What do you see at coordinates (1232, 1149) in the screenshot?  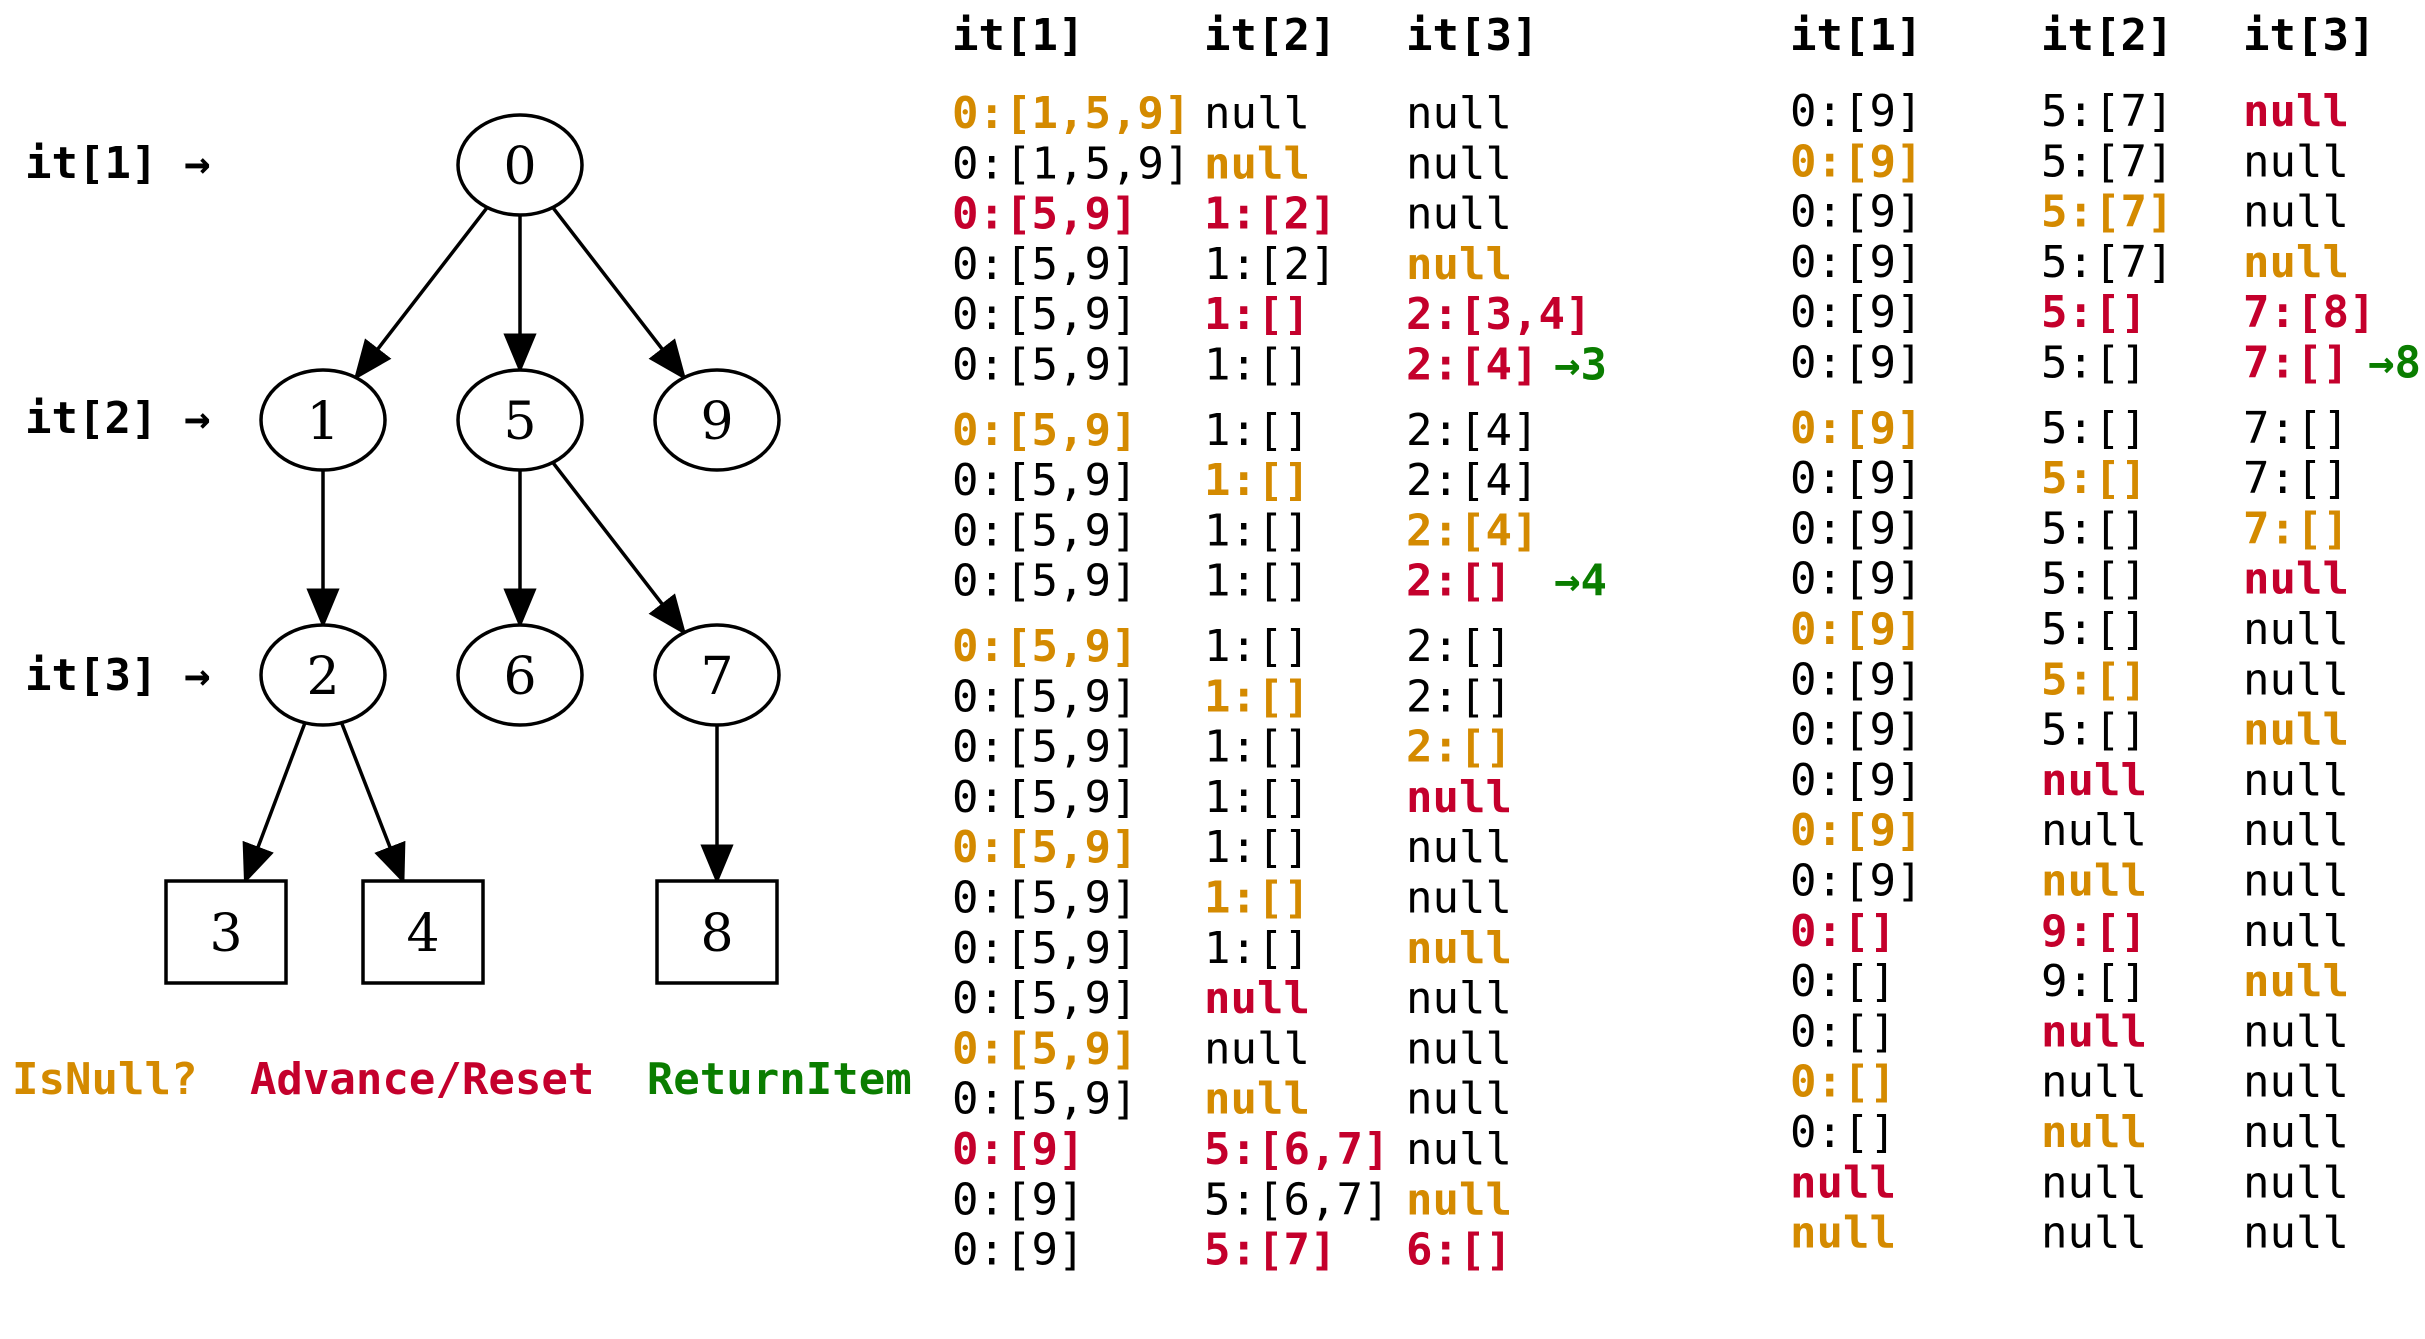 I see `trace-row: 0:[9] 5:[6,7] null` at bounding box center [1232, 1149].